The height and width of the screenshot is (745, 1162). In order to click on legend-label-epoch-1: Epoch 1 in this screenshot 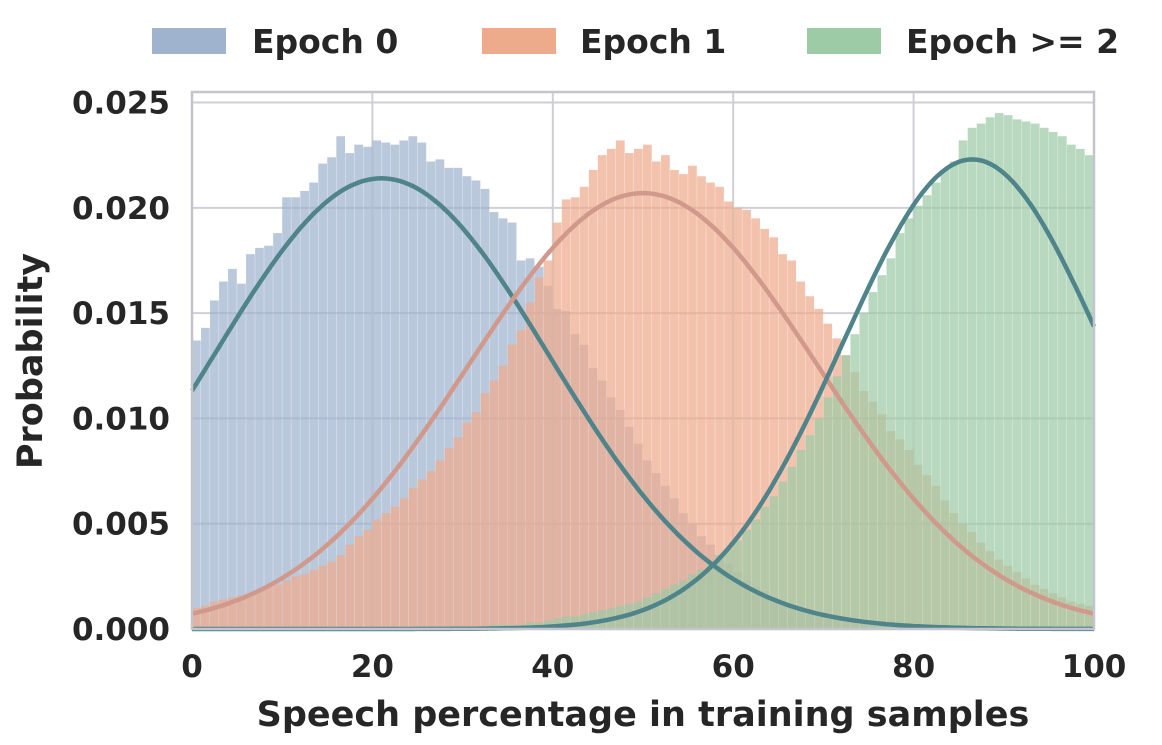, I will do `click(653, 41)`.